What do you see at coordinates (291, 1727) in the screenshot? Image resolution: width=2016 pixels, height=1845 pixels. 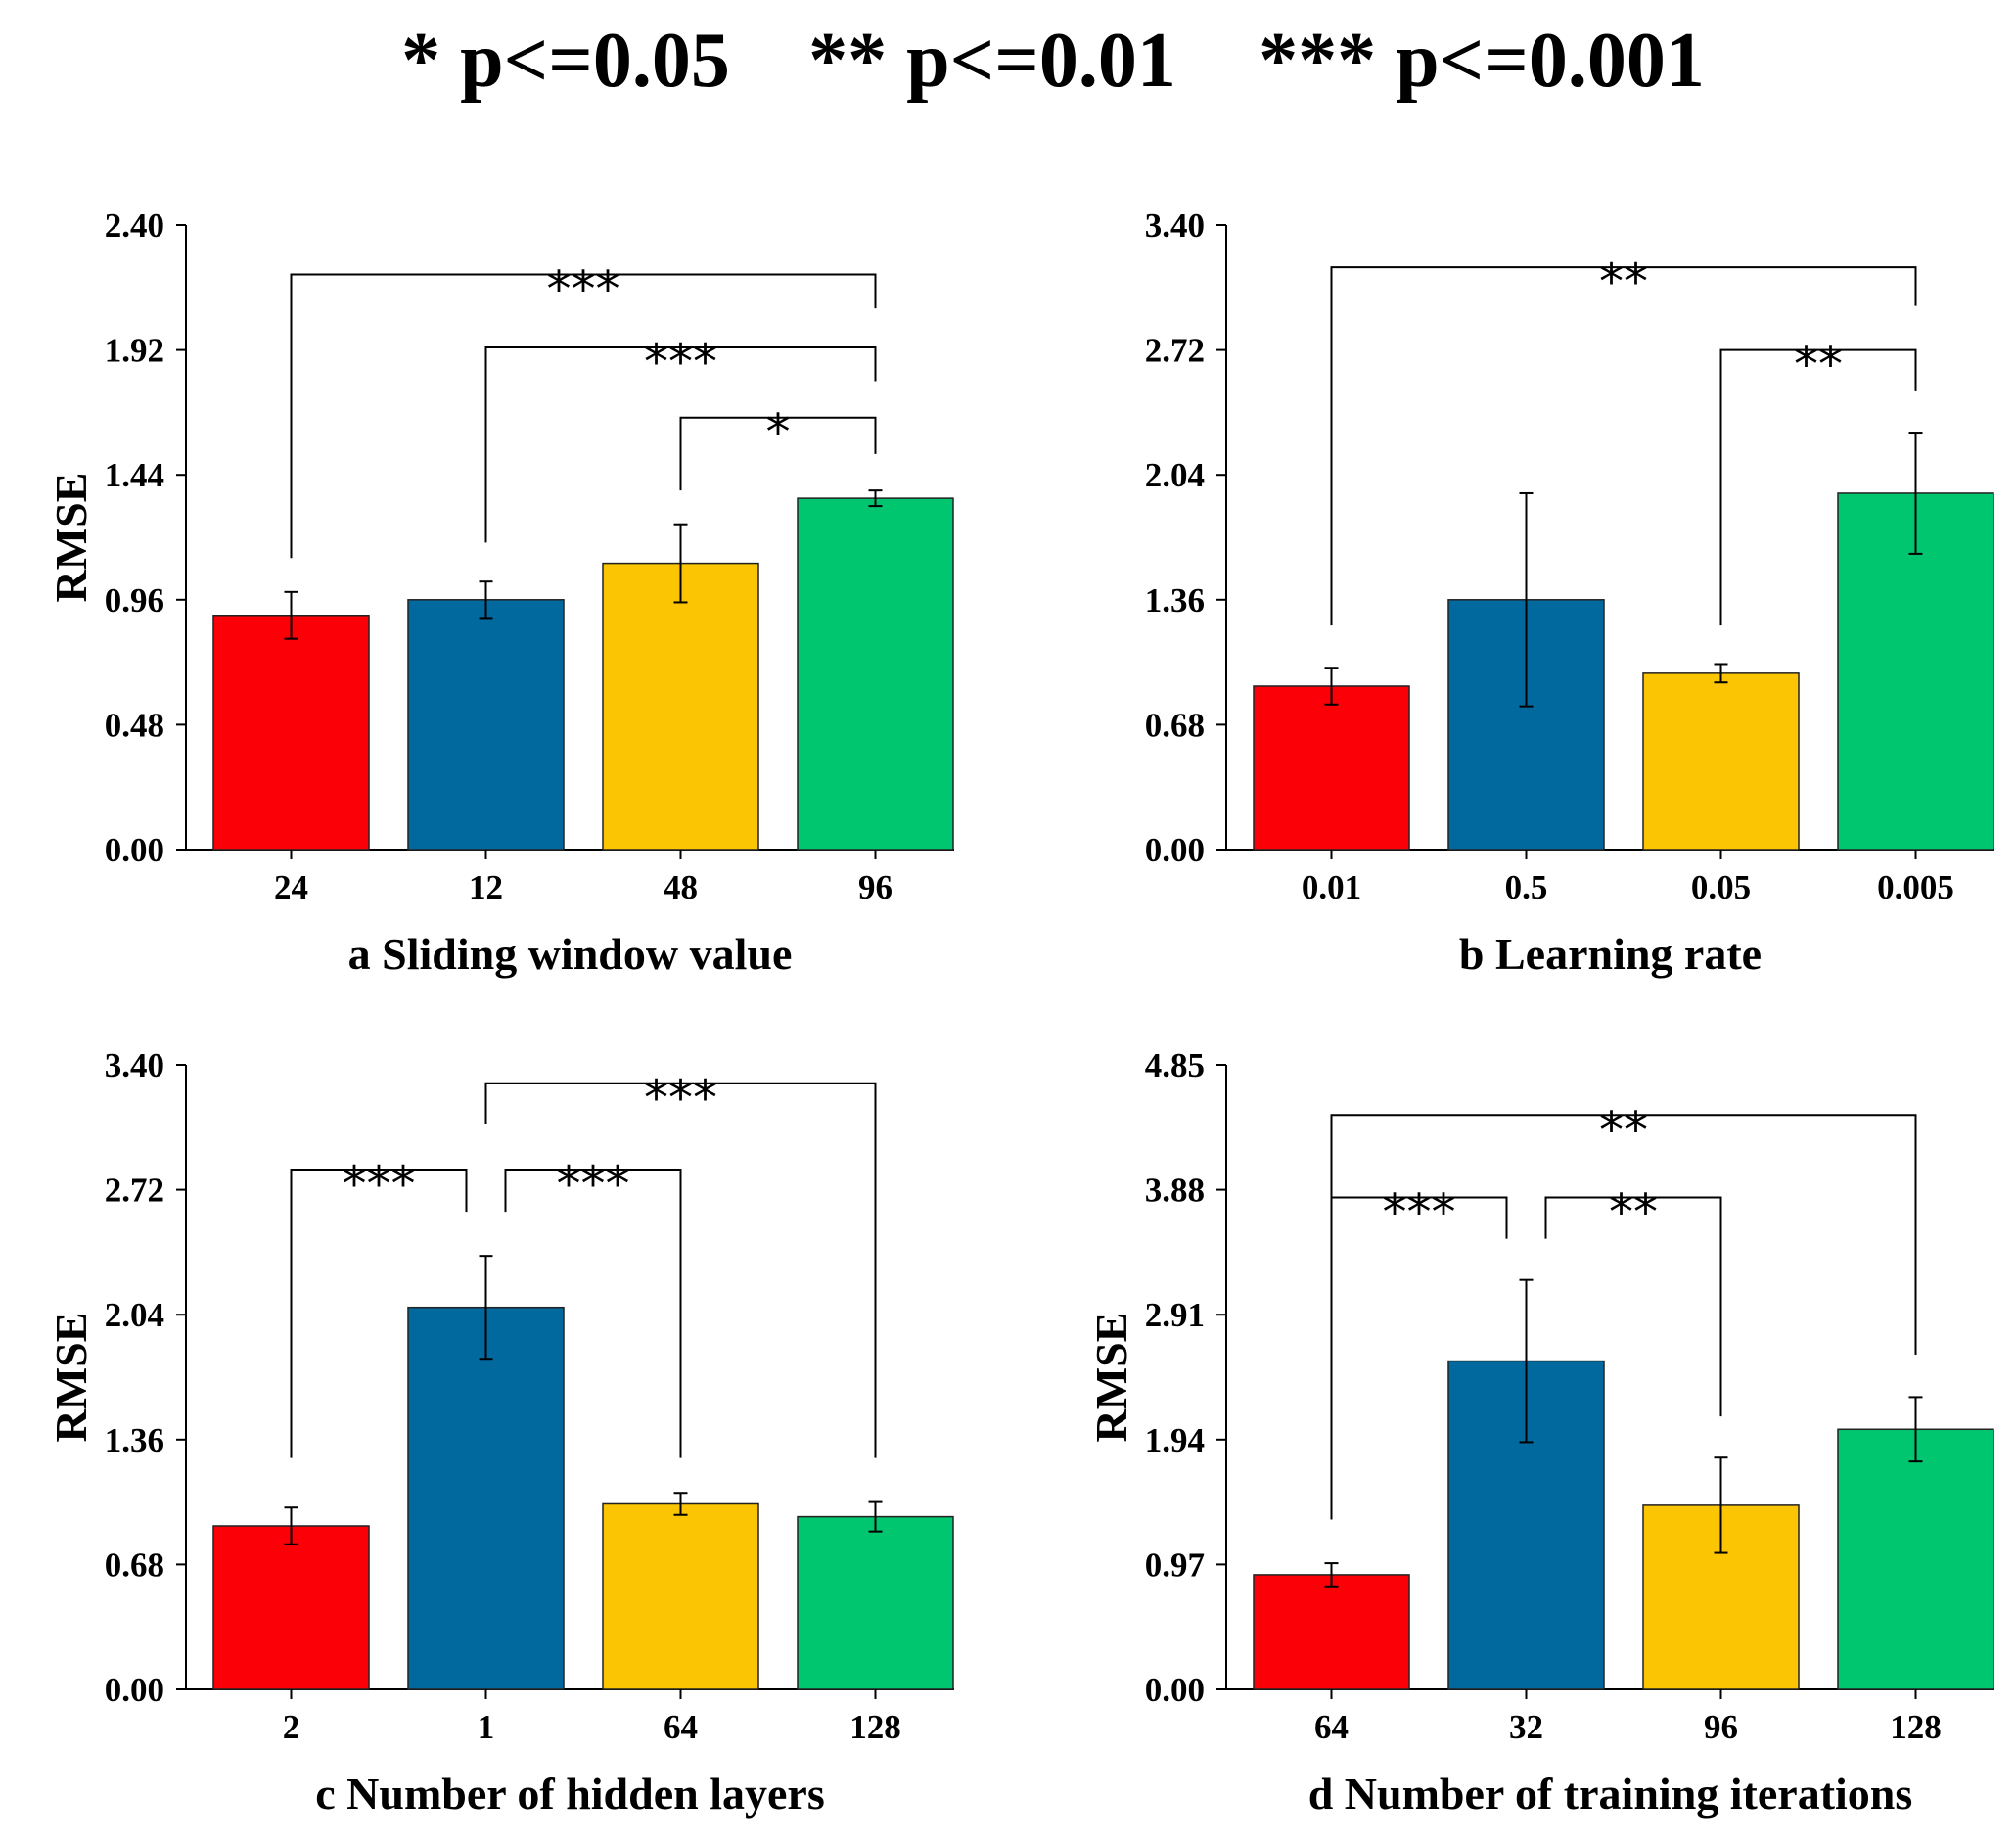 I see `x-tick-label: 2` at bounding box center [291, 1727].